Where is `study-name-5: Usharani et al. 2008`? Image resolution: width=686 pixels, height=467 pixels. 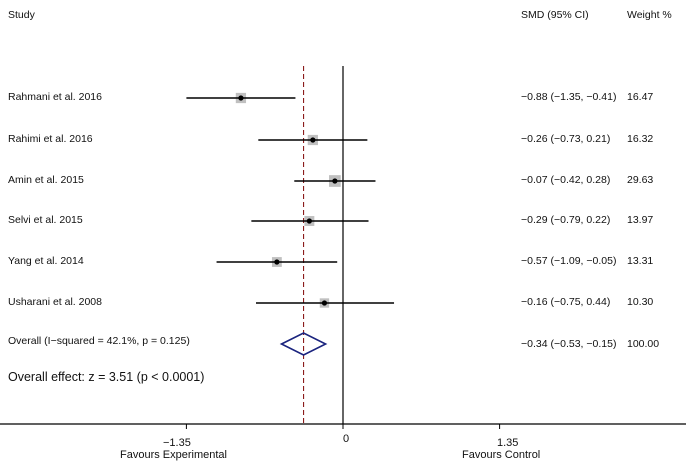
study-name-5: Usharani et al. 2008 is located at coordinates (55, 302).